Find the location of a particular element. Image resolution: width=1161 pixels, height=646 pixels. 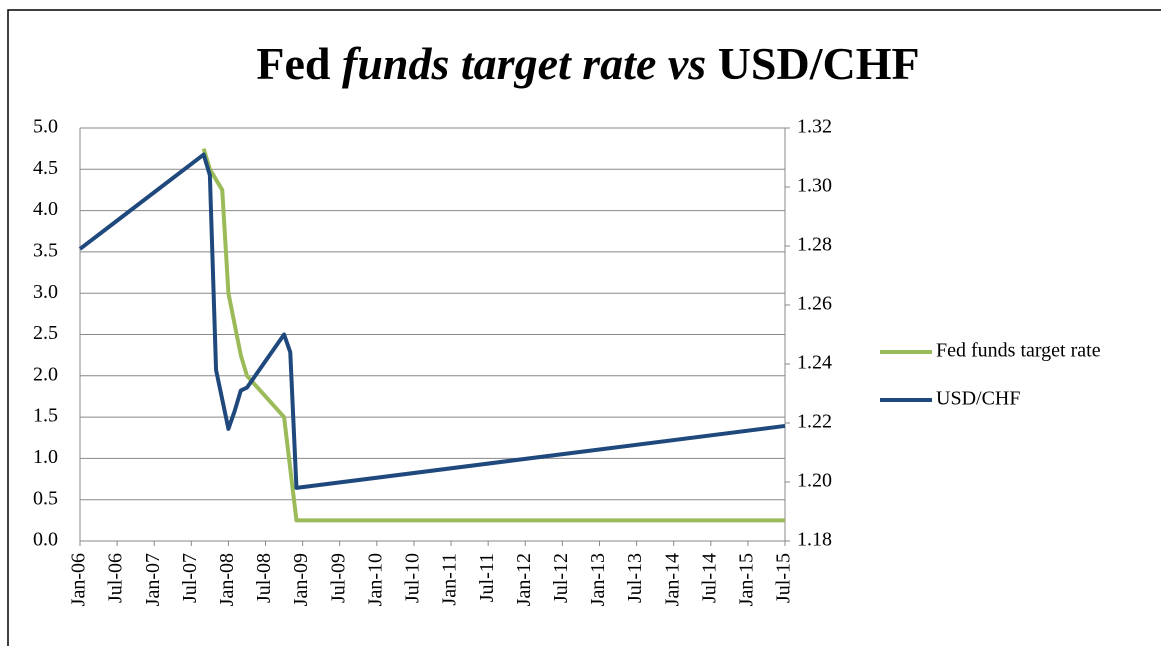

x-tick-label: Jul-11 is located at coordinates (487, 577).